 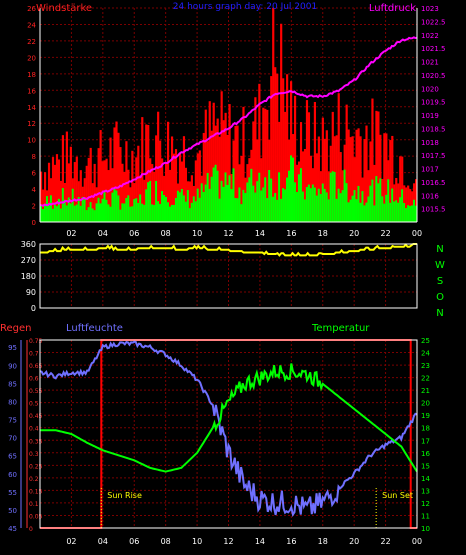 What do you see at coordinates (134, 233) in the screenshot?
I see `x-tick-label: 06` at bounding box center [134, 233].